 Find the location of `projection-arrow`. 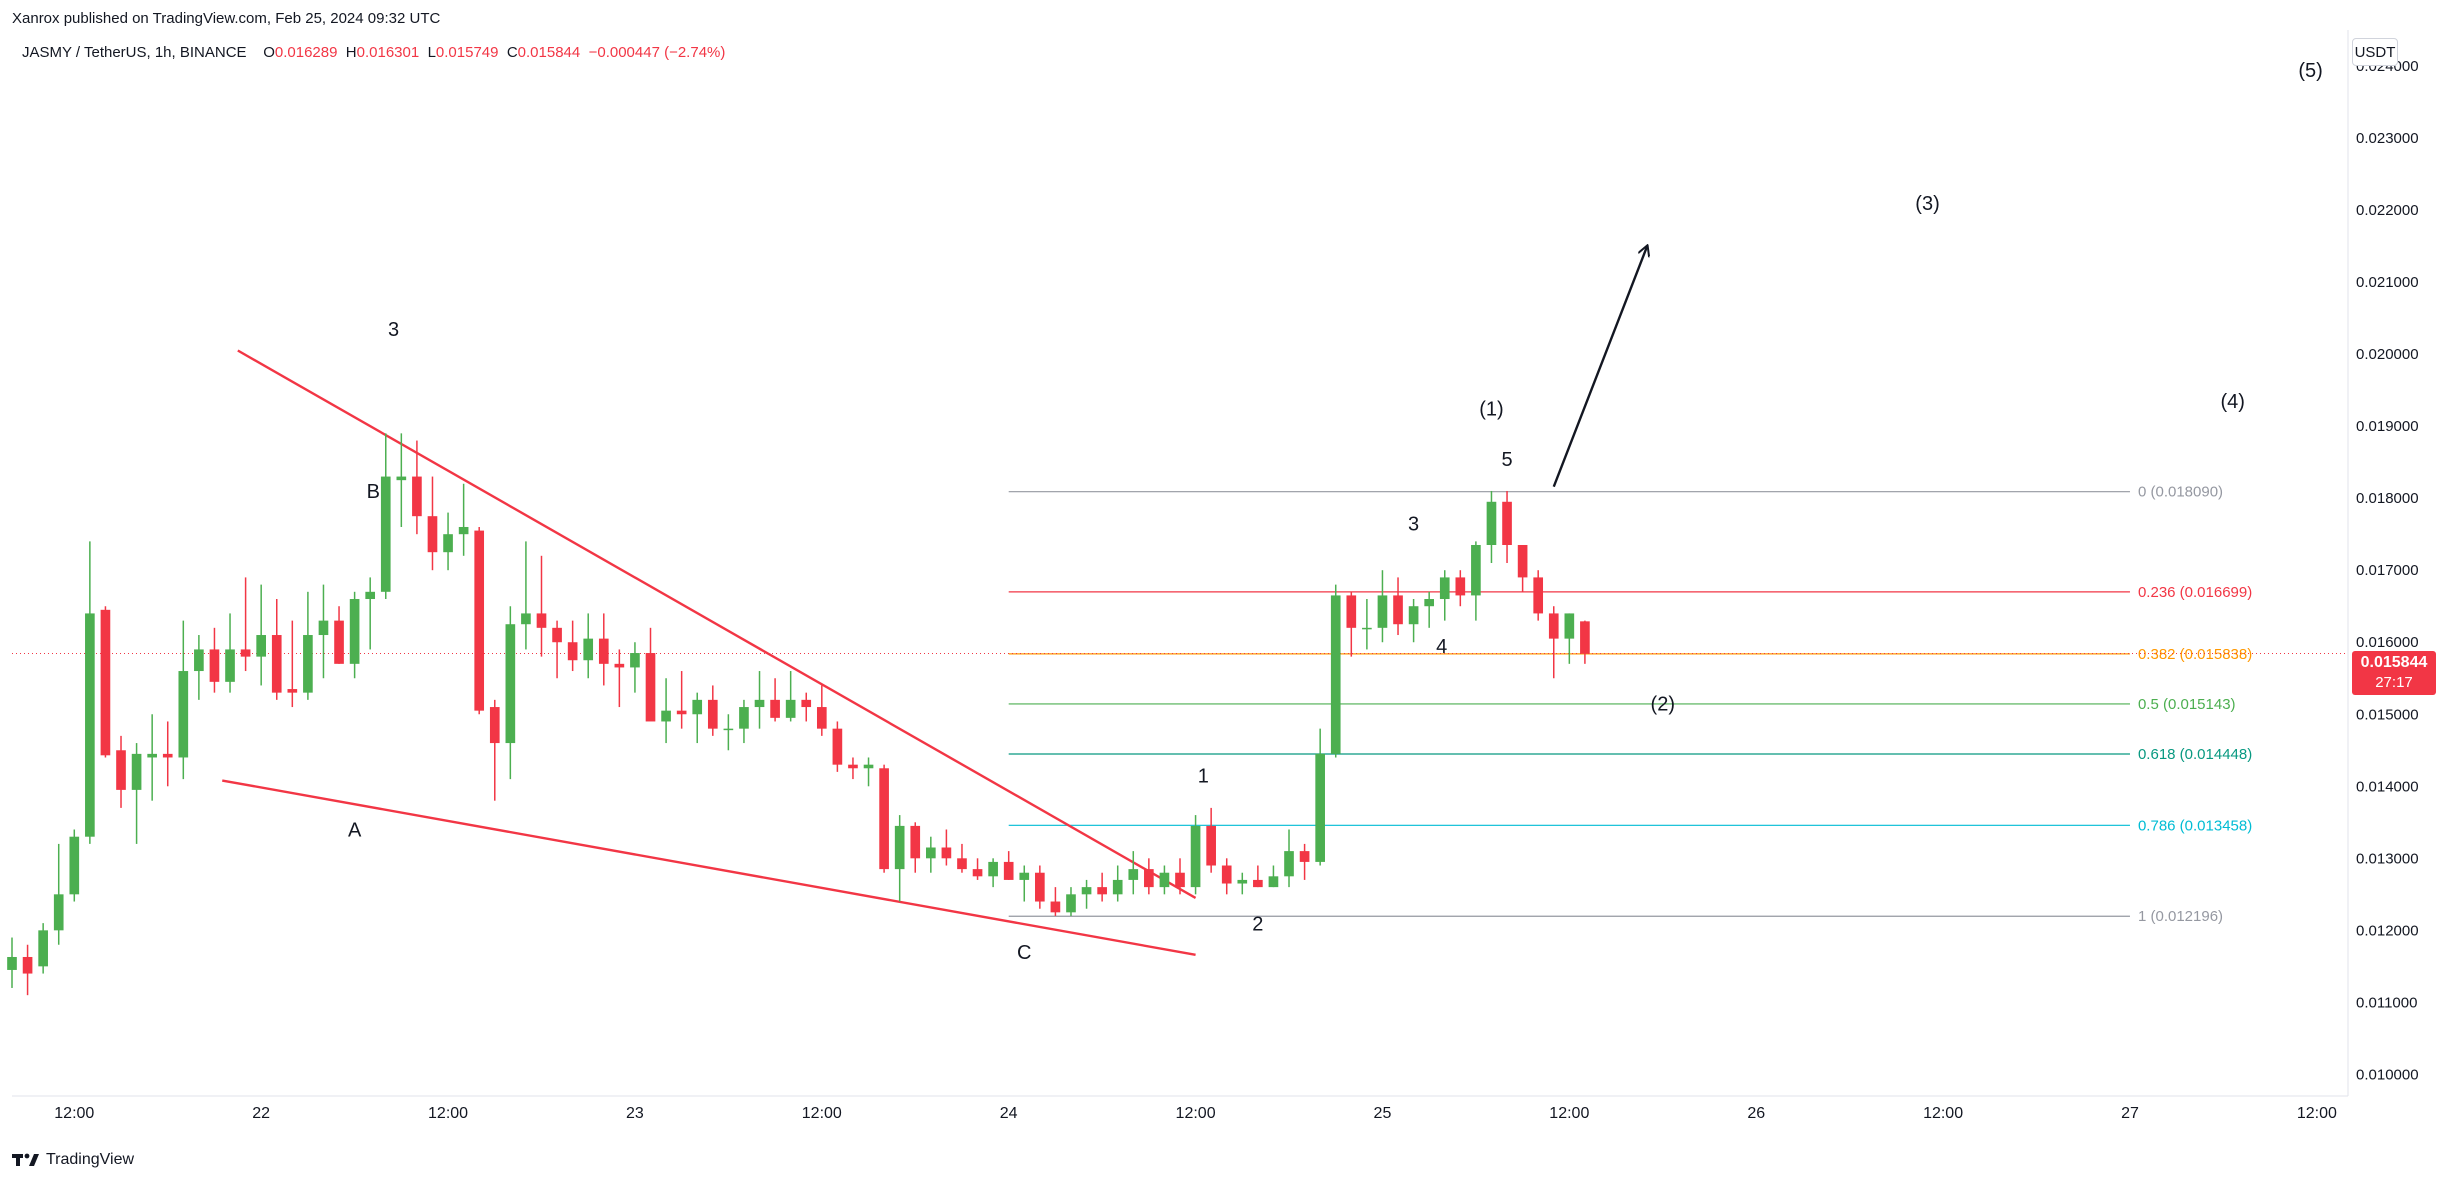

projection-arrow is located at coordinates (1599, 367).